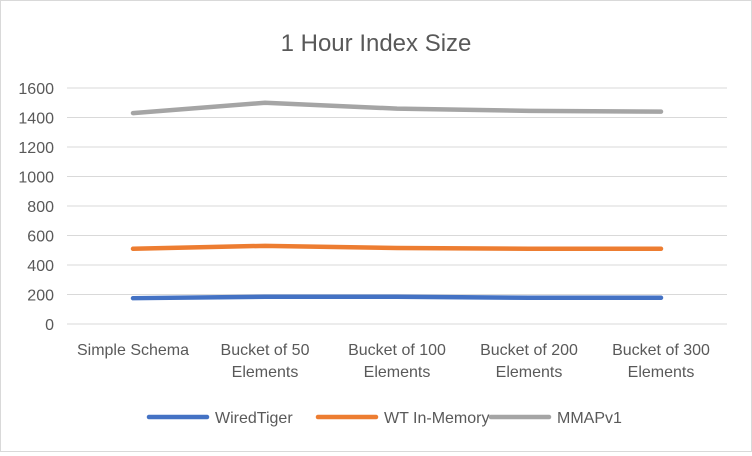  I want to click on x-tick-label: Bucket of 100 Elements, so click(397, 361).